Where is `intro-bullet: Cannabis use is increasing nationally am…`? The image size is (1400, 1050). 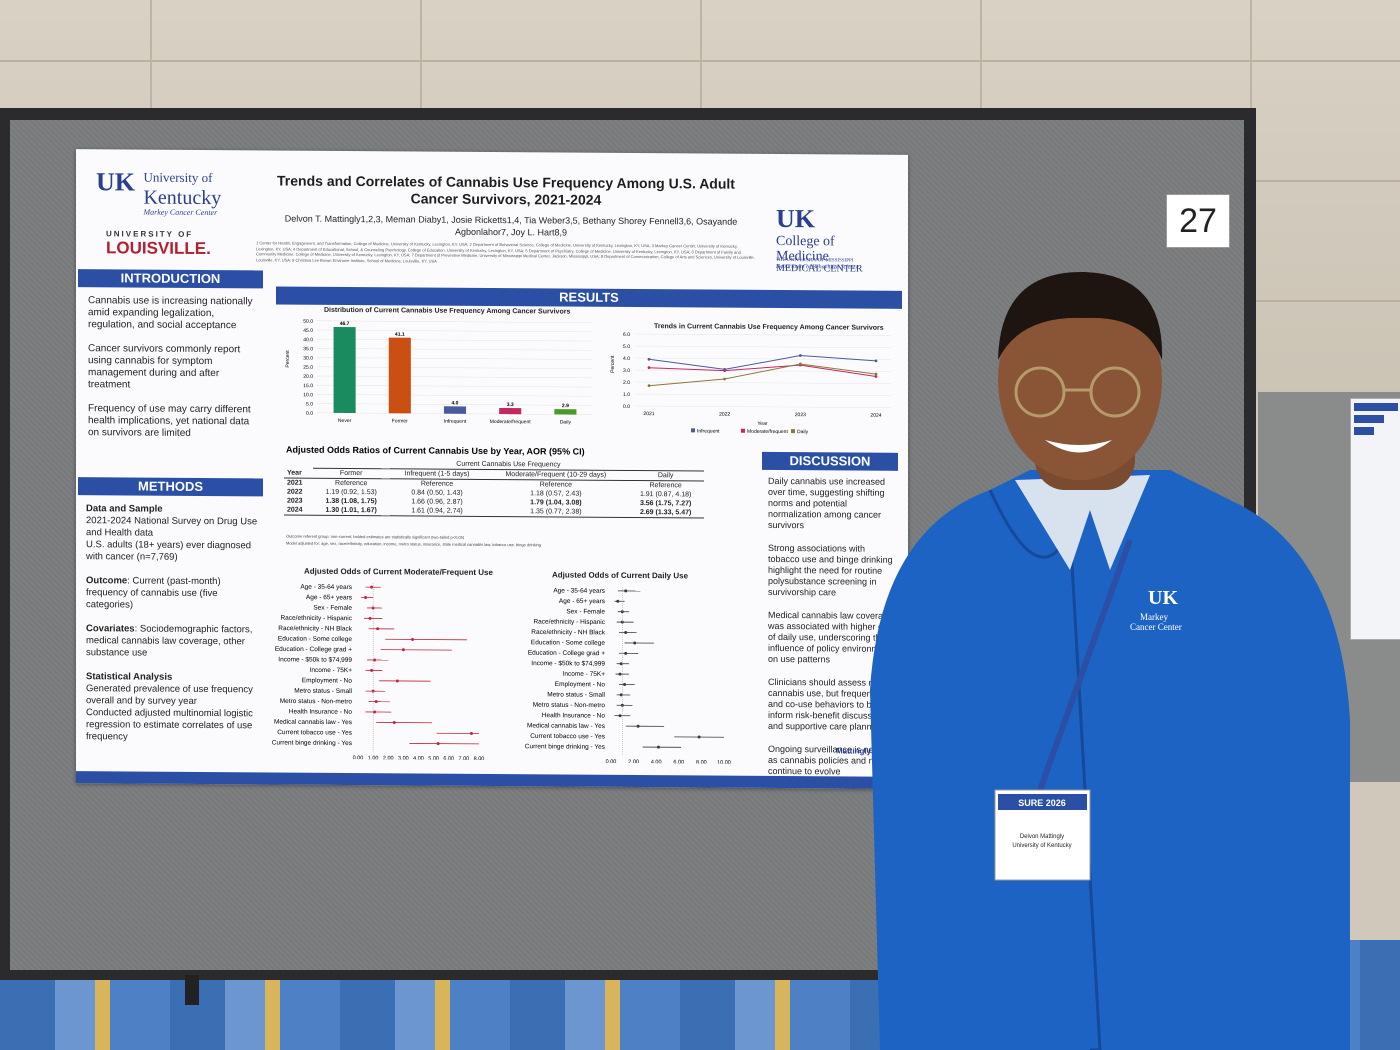
intro-bullet: Cannabis use is increasing nationally am… is located at coordinates (170, 313).